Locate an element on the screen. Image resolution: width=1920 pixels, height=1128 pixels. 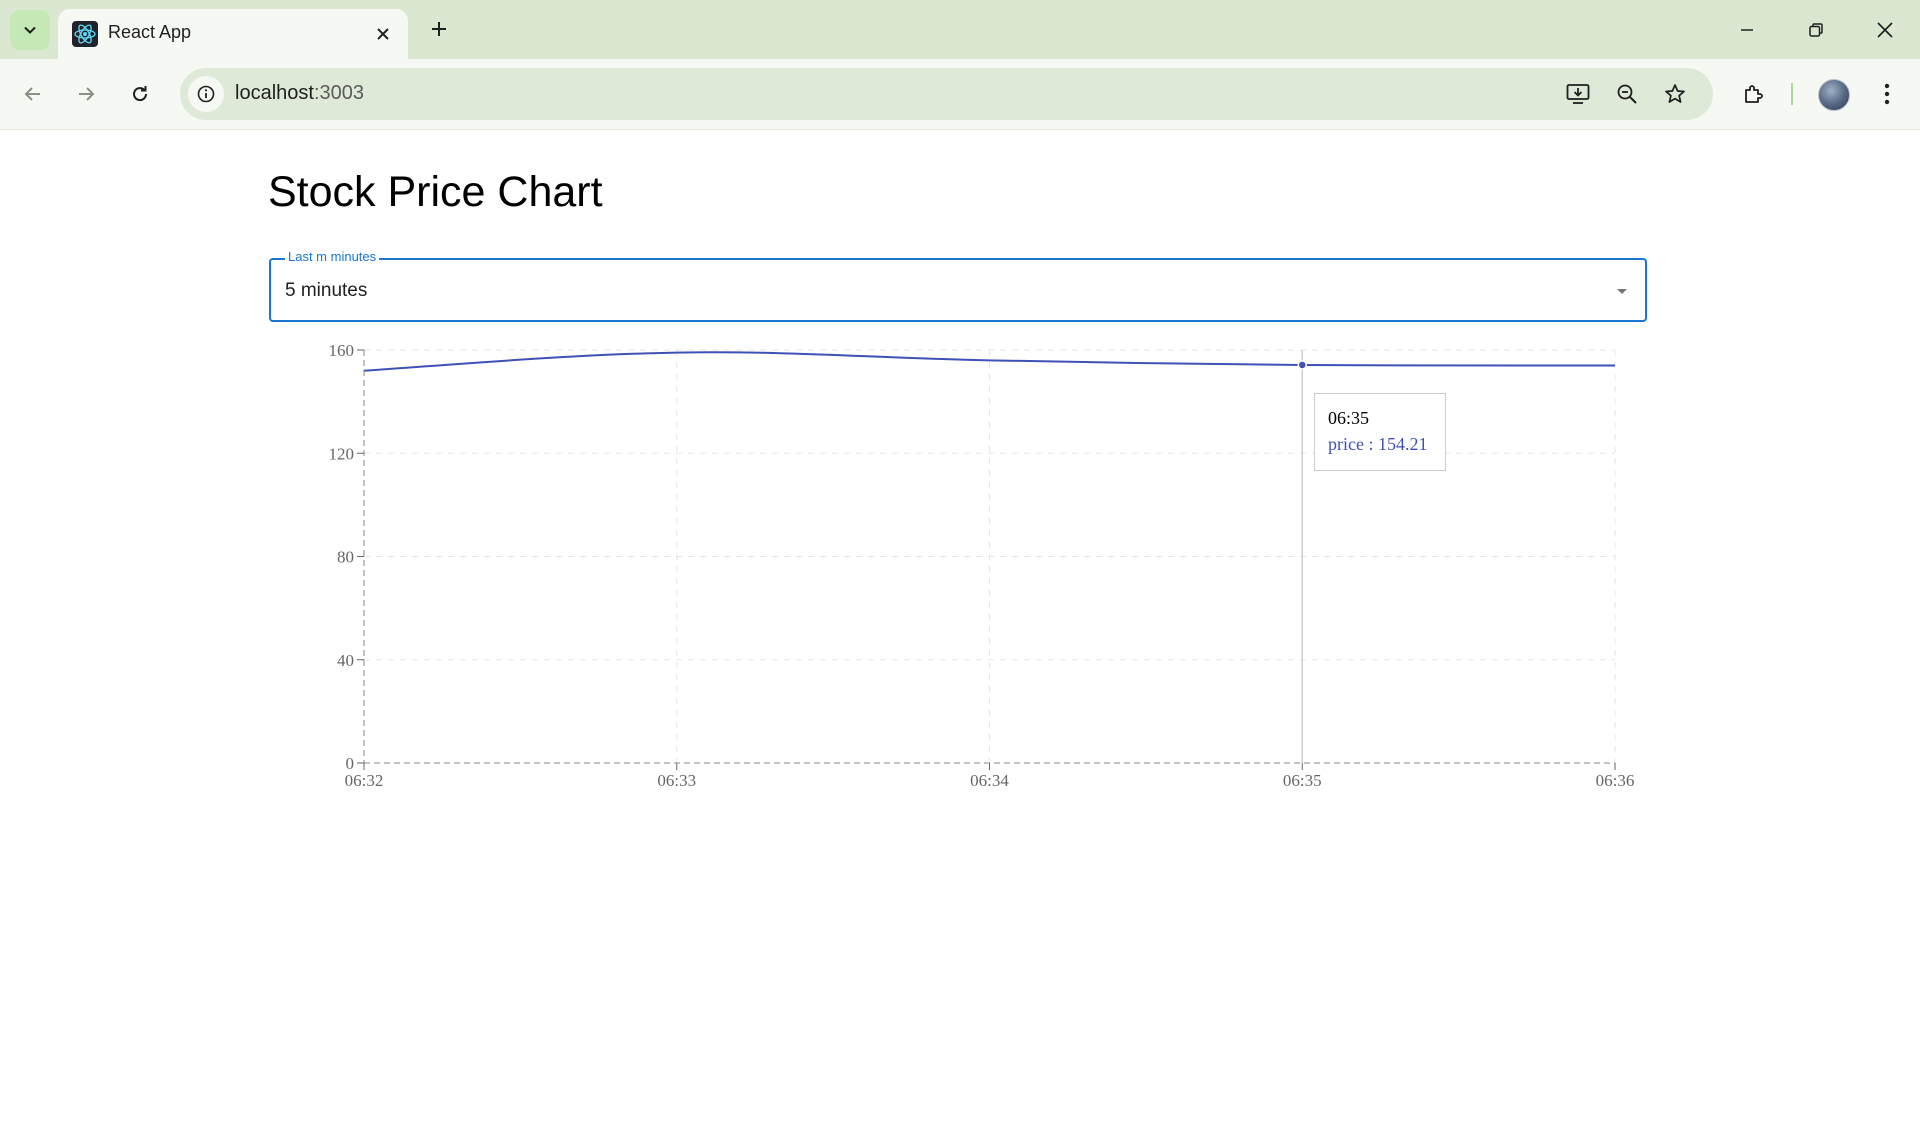
zoom-out-icon is located at coordinates (1627, 94).